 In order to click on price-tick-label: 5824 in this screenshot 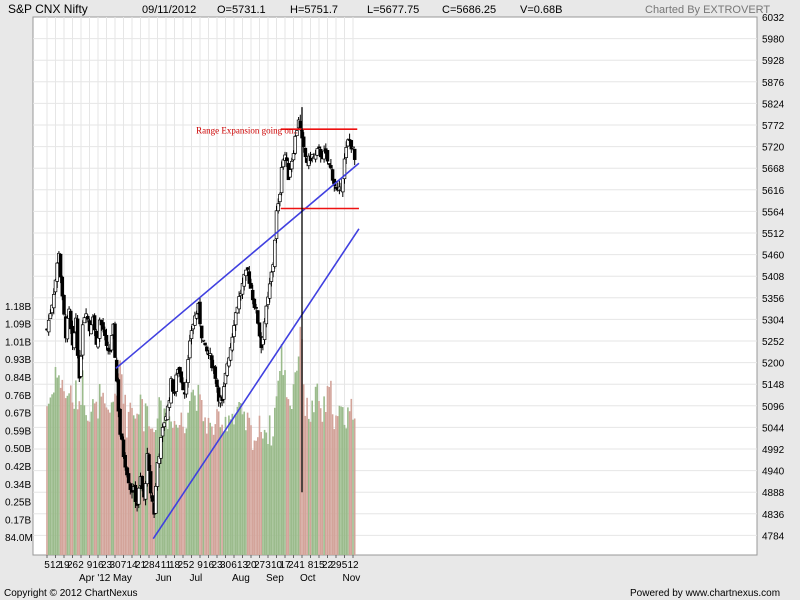, I will do `click(773, 104)`.